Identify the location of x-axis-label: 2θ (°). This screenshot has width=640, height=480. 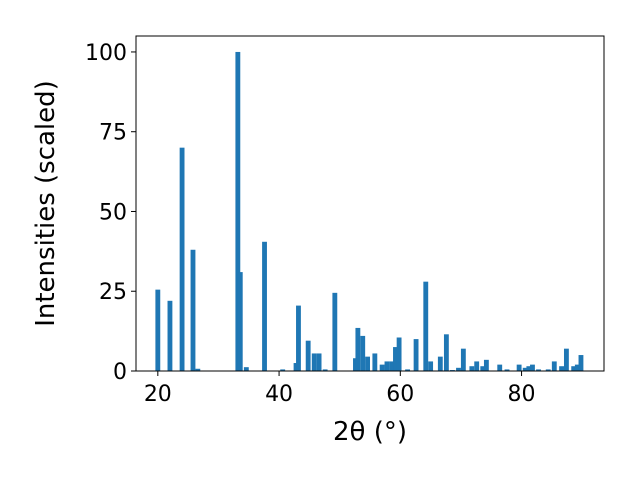
(370, 432).